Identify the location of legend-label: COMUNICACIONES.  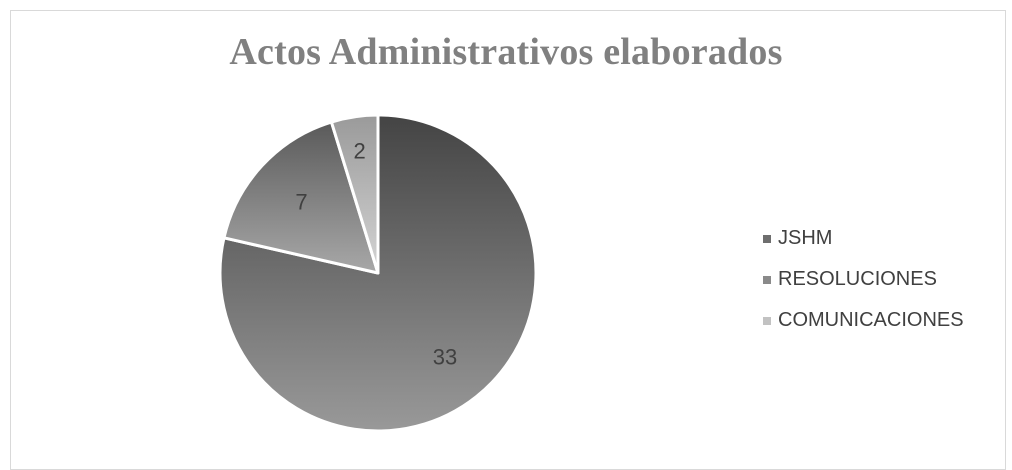
(871, 320).